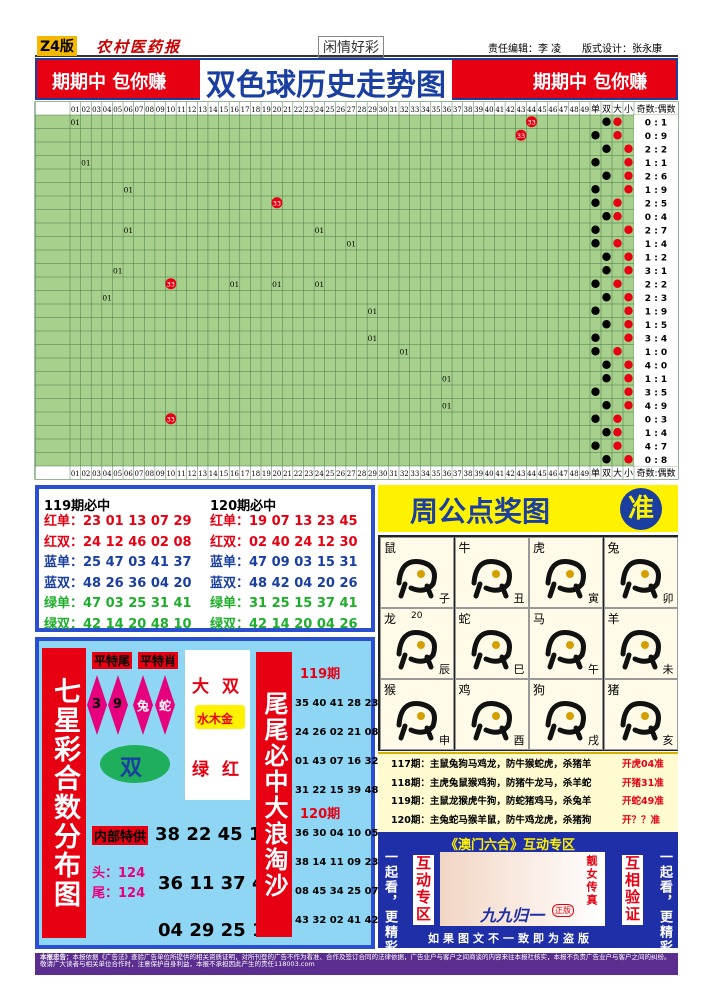 Image resolution: width=714 pixels, height=1008 pixels. I want to click on side-line: 36 30 04 10 05, so click(337, 833).